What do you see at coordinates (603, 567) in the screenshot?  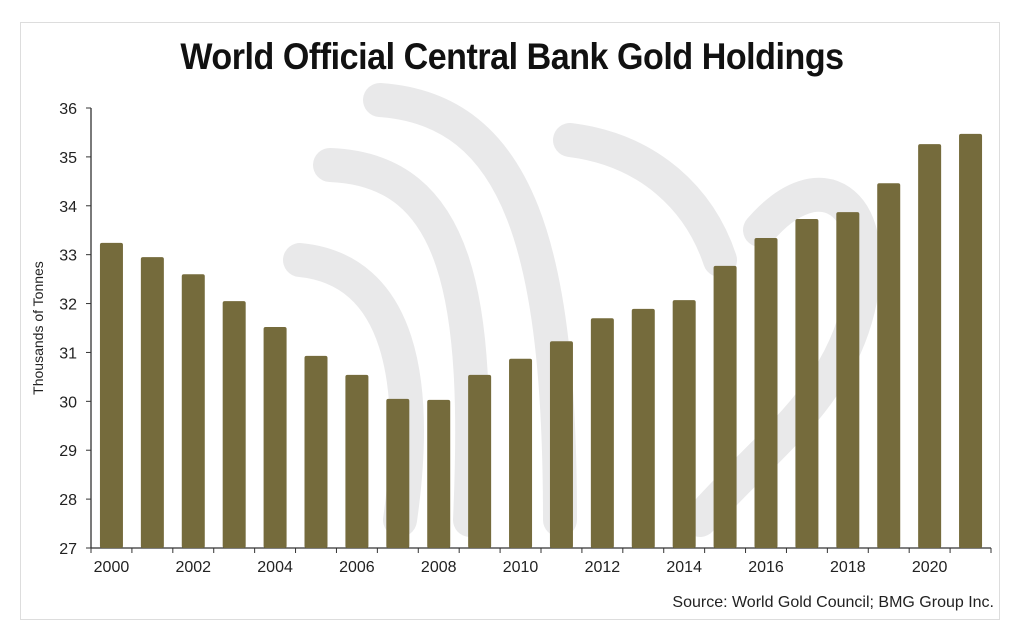 I see `x-tick-label: 2012` at bounding box center [603, 567].